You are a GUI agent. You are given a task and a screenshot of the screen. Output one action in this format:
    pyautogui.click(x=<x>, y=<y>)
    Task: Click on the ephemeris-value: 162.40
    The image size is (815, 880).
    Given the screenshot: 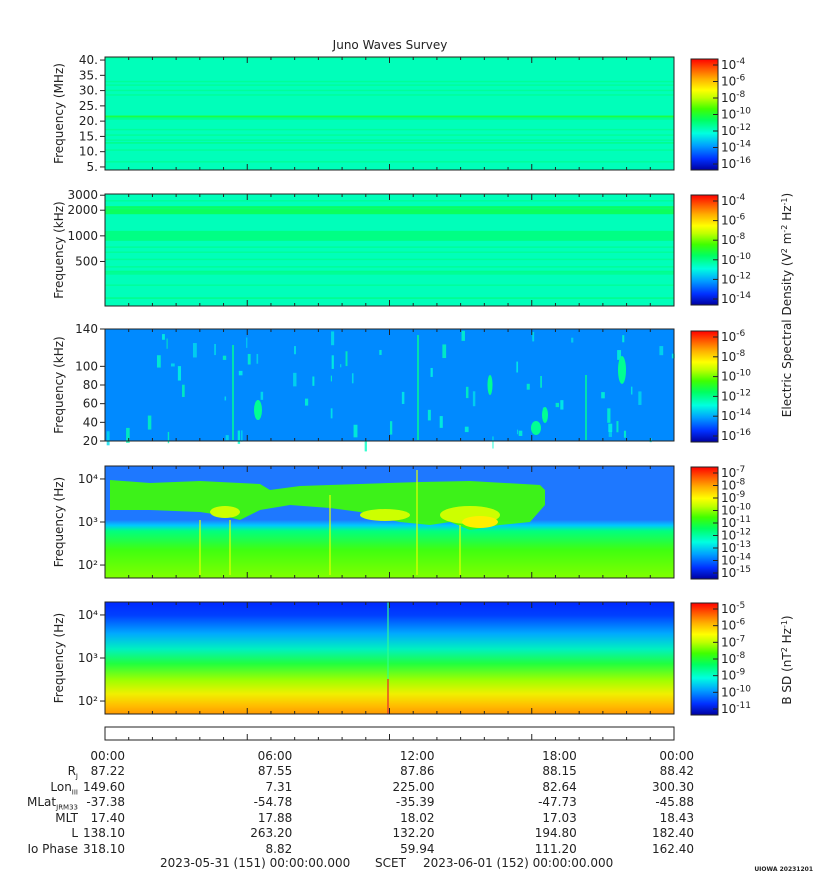 What is the action you would take?
    pyautogui.click(x=673, y=848)
    